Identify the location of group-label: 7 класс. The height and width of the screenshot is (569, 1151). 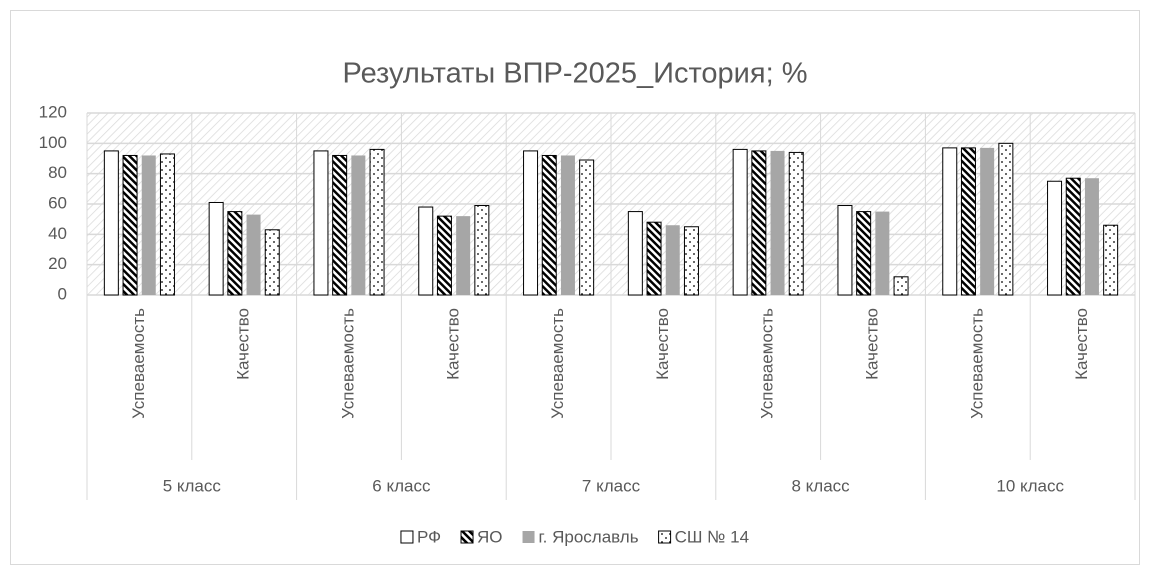
(611, 485).